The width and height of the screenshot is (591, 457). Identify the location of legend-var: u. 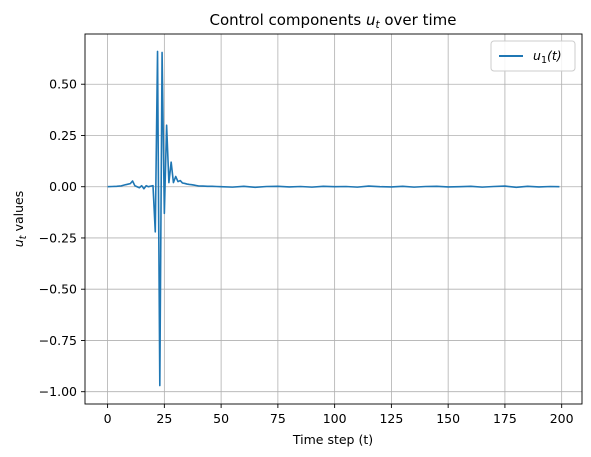
(537, 55).